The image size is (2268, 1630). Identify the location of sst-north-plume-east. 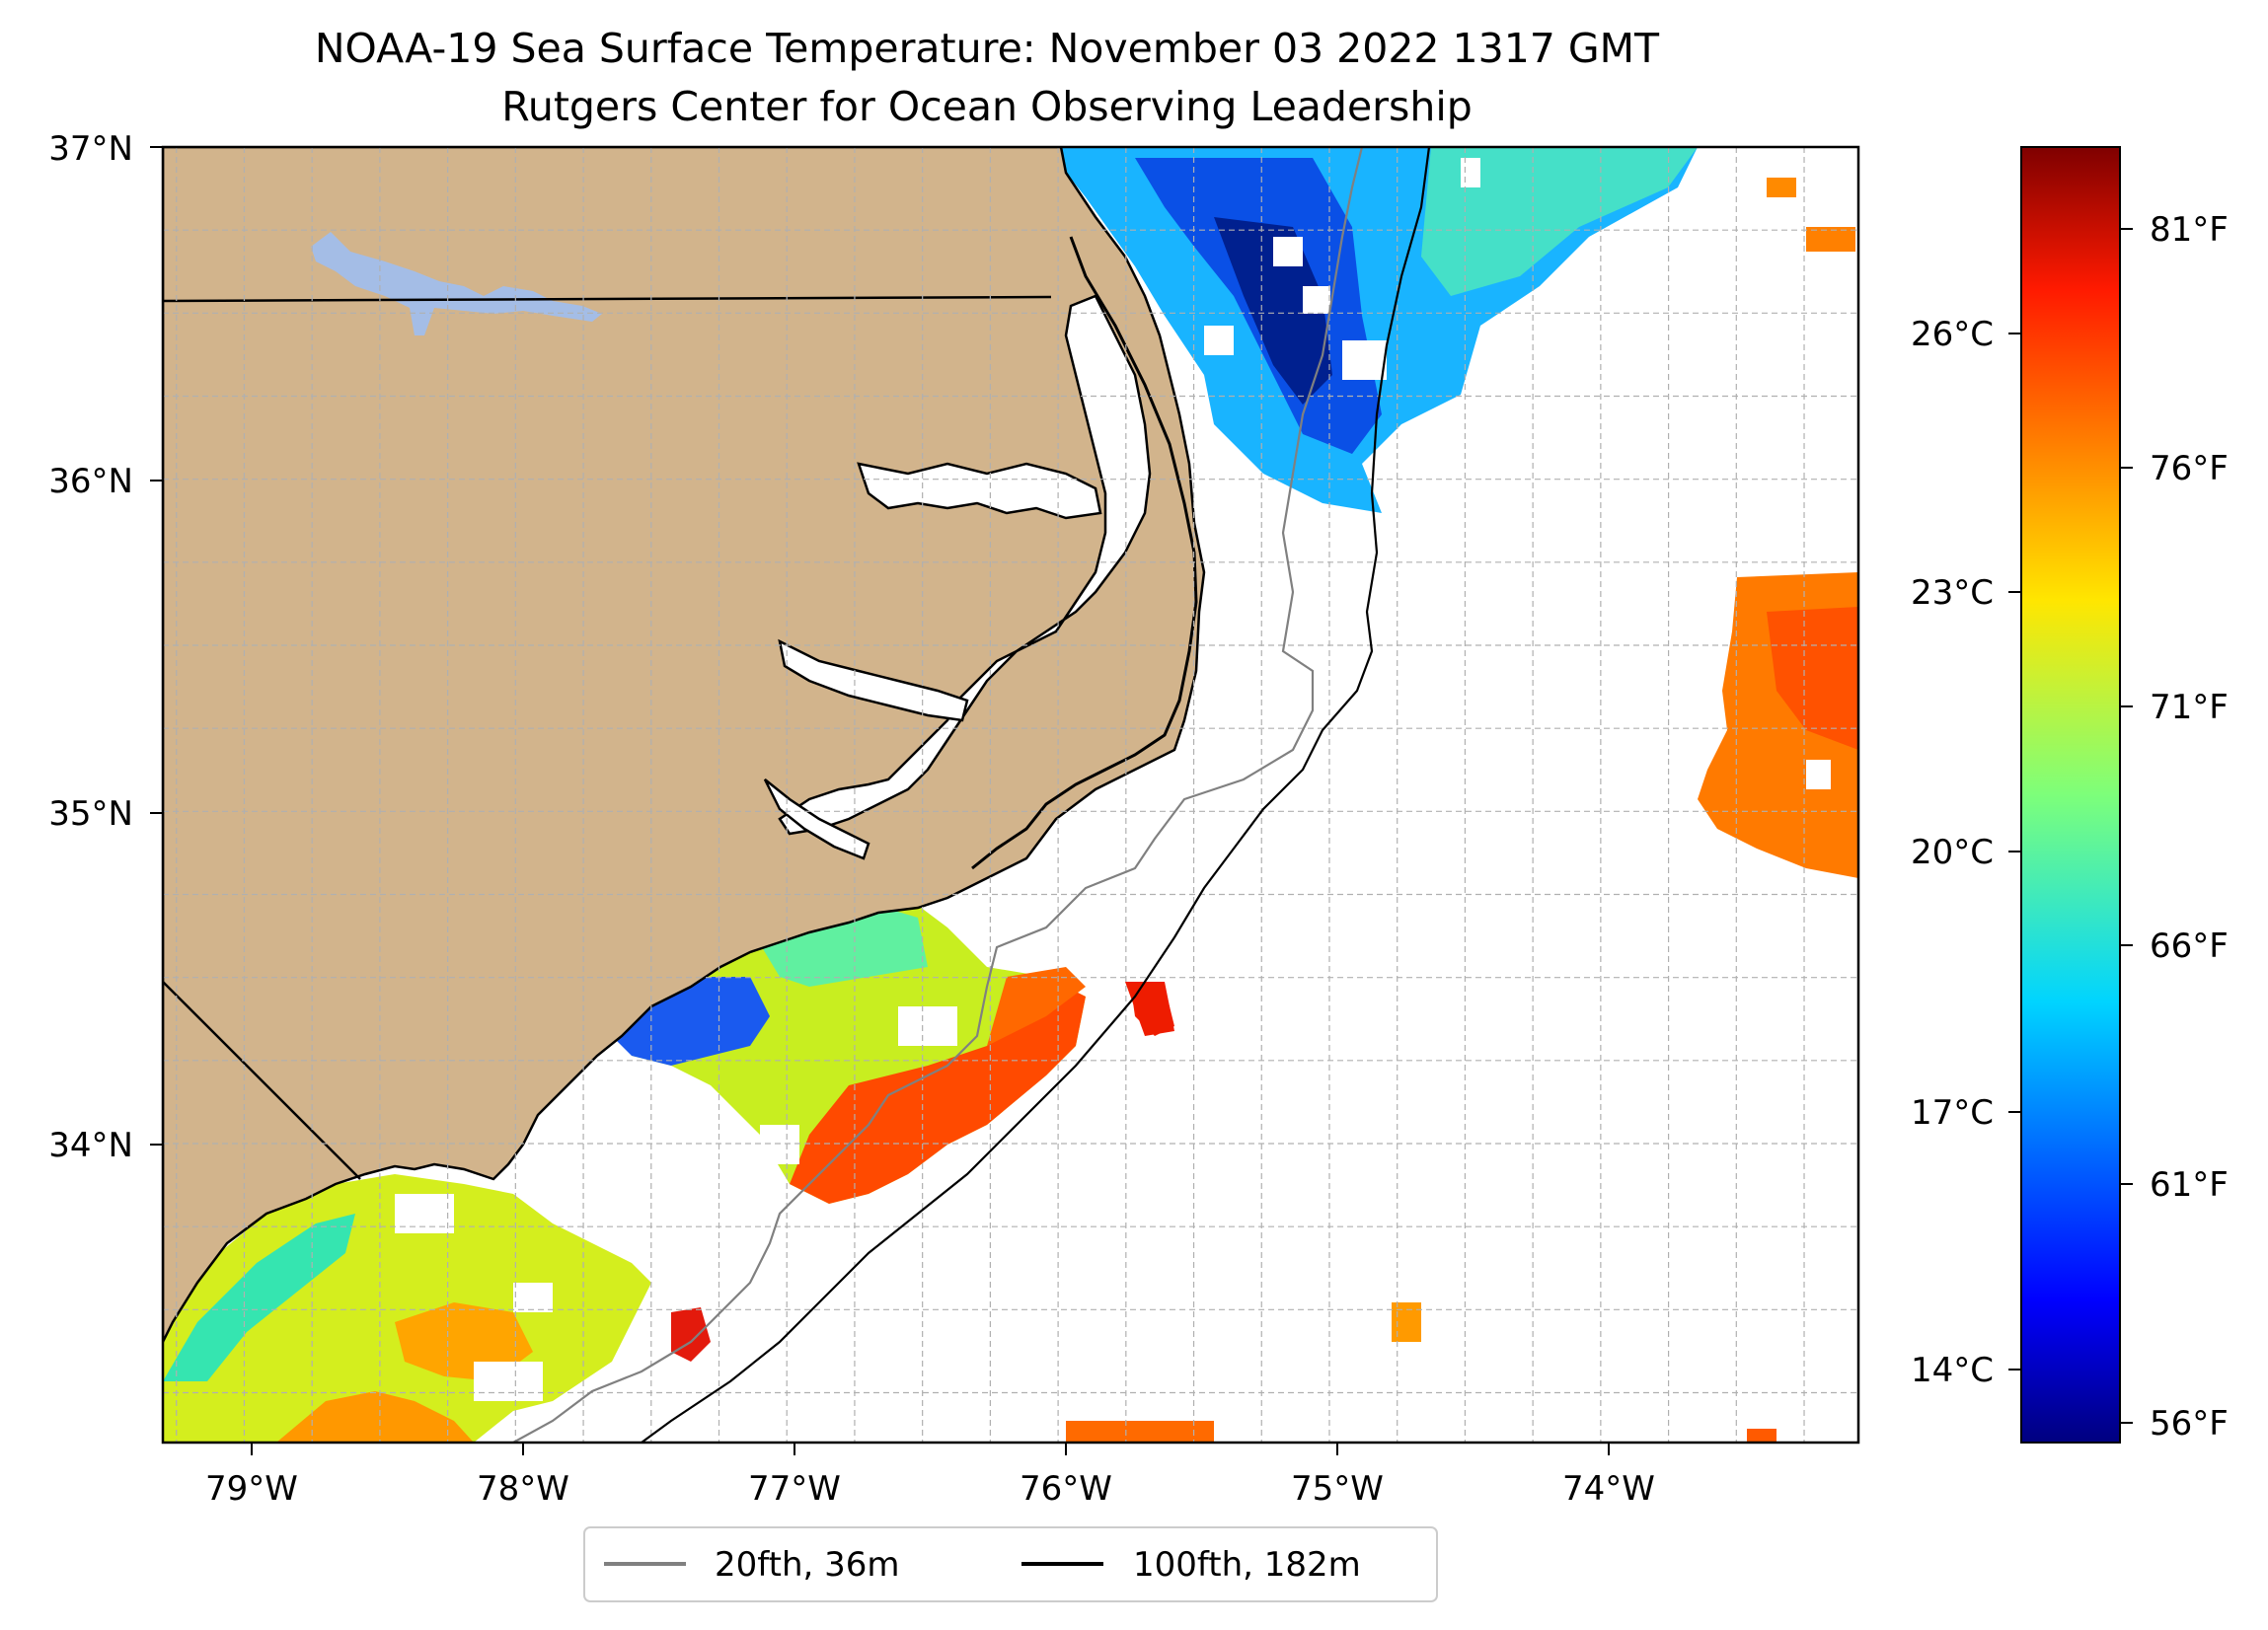
(1559, 221).